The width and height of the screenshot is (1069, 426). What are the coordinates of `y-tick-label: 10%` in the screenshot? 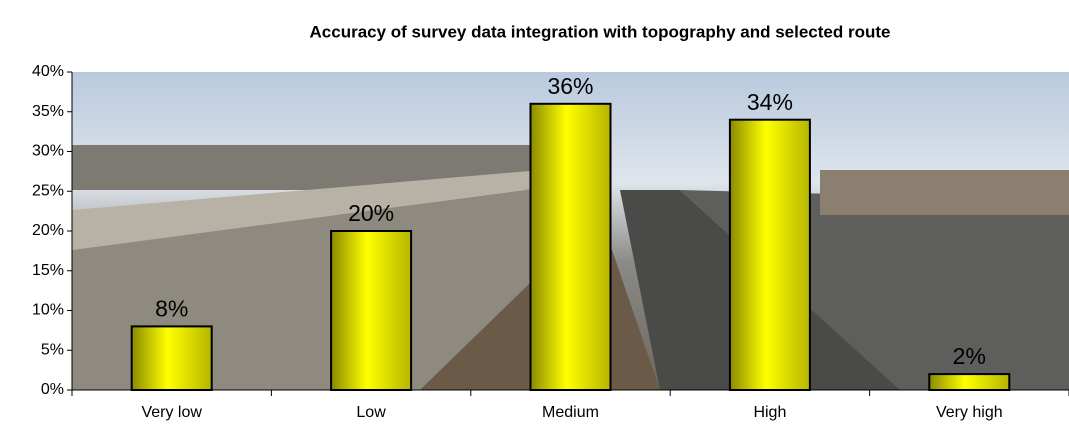 It's located at (48, 310).